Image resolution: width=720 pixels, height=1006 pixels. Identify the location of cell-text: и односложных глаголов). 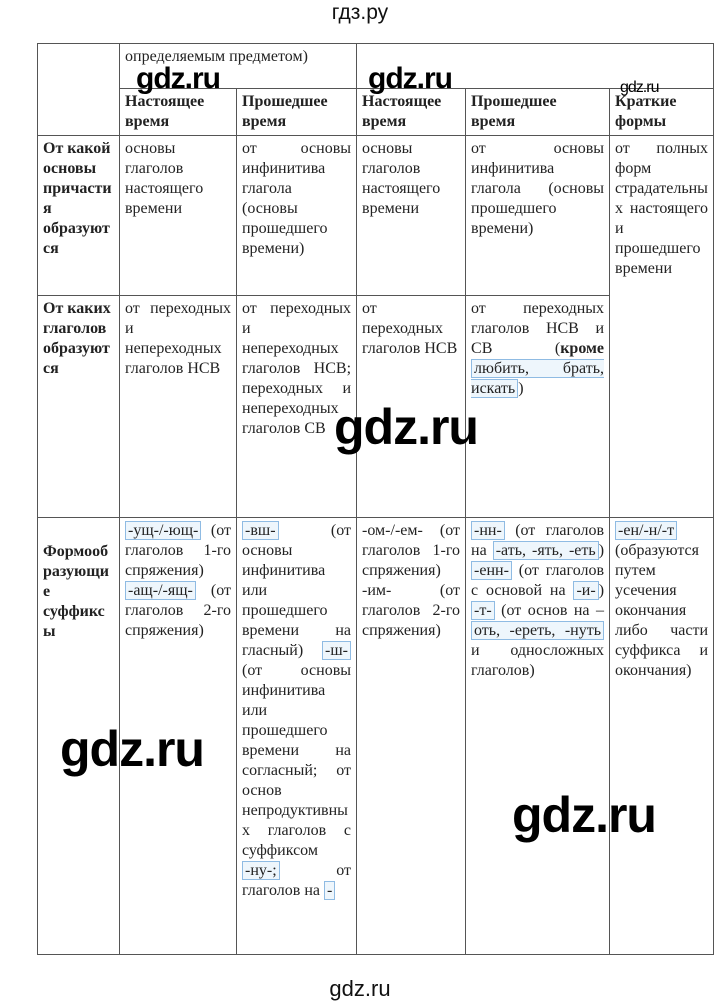
(538, 660).